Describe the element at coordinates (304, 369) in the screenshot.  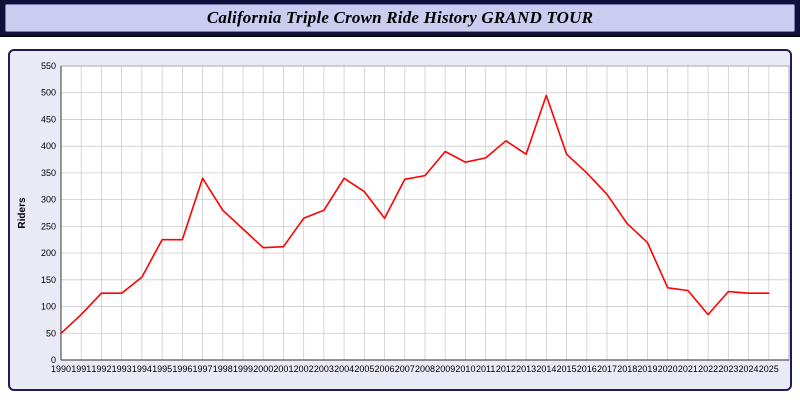
I see `svg-text: 2002` at that location.